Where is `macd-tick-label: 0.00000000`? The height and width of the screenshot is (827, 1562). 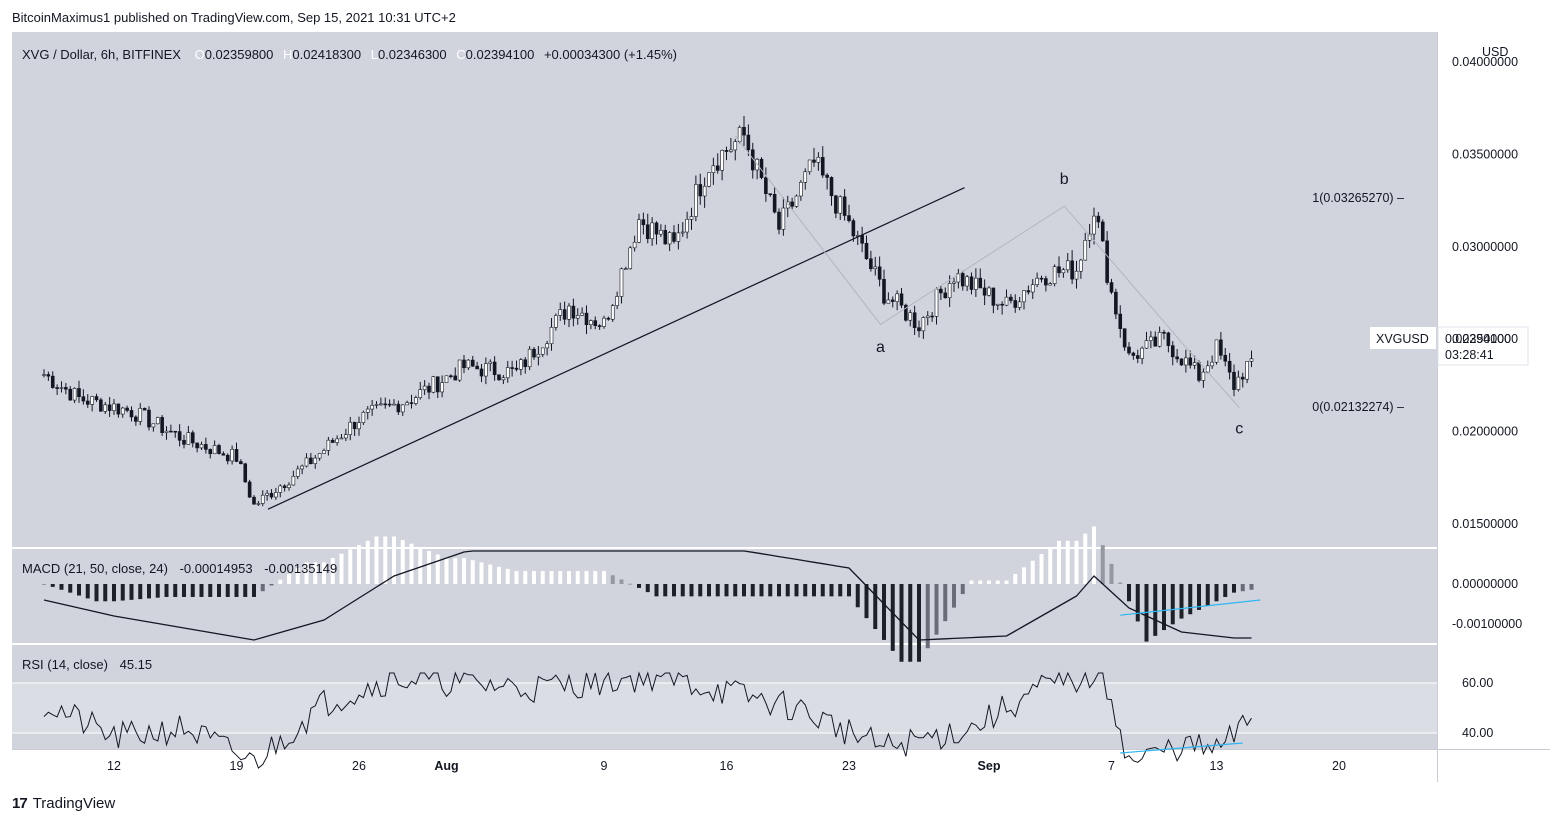 macd-tick-label: 0.00000000 is located at coordinates (1485, 584).